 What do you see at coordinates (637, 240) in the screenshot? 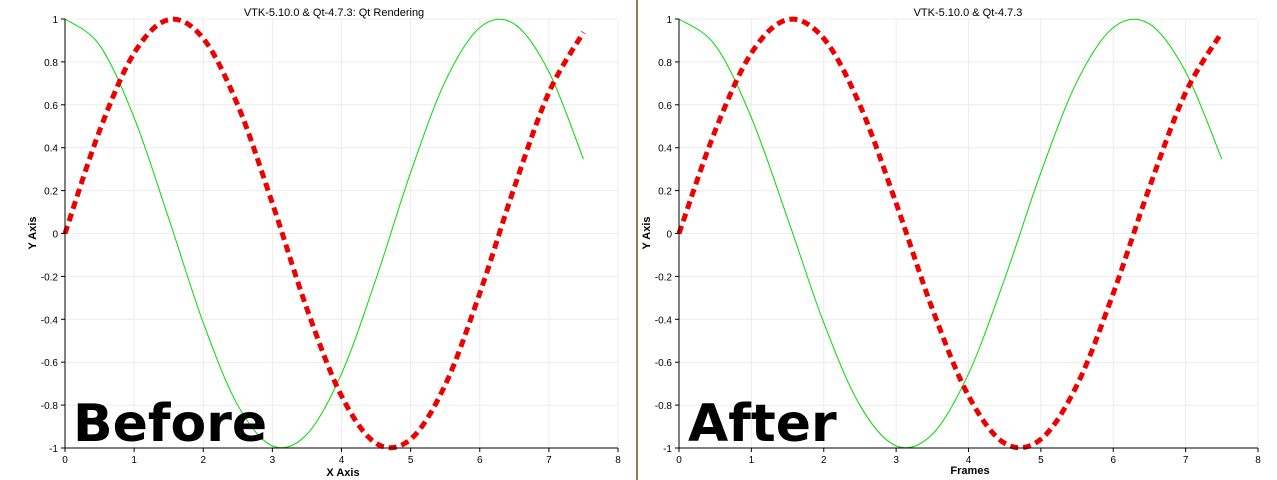
I see `panel-divider` at bounding box center [637, 240].